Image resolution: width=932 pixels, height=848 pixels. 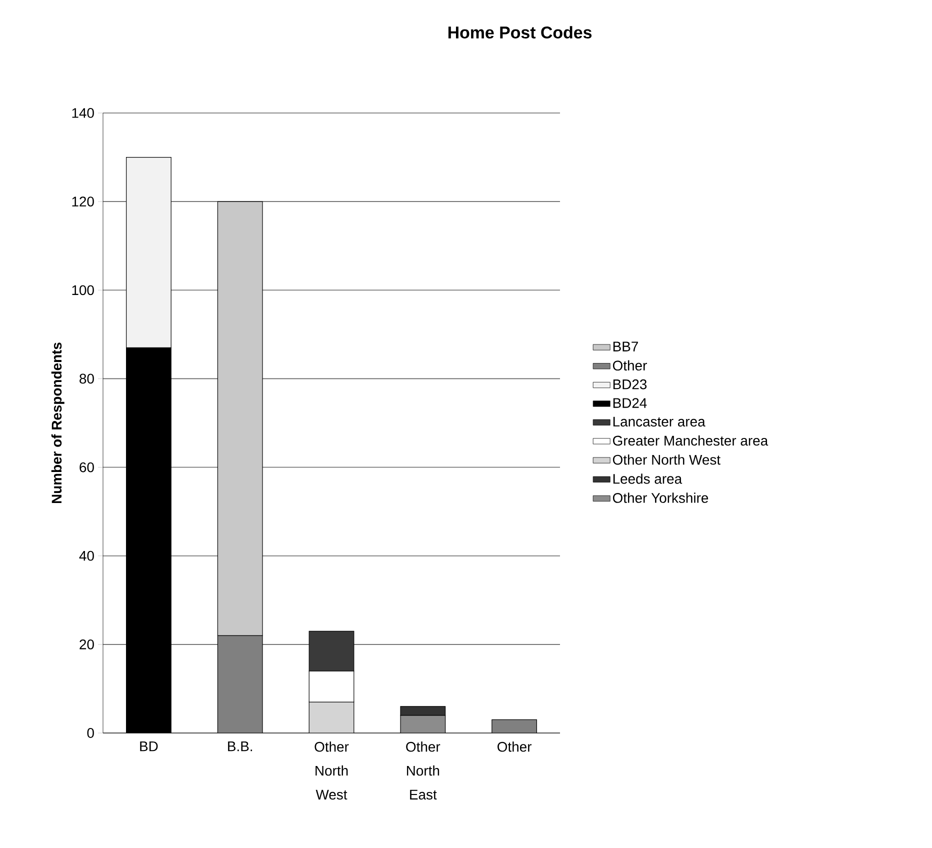 I want to click on x-tick-label: Other, so click(x=515, y=747).